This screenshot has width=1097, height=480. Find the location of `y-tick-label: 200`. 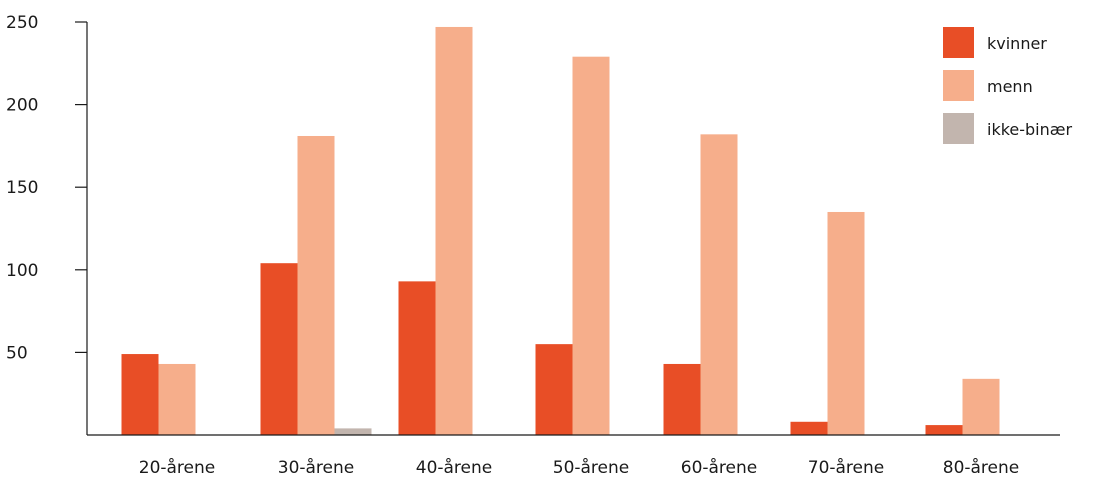

y-tick-label: 200 is located at coordinates (22, 106).